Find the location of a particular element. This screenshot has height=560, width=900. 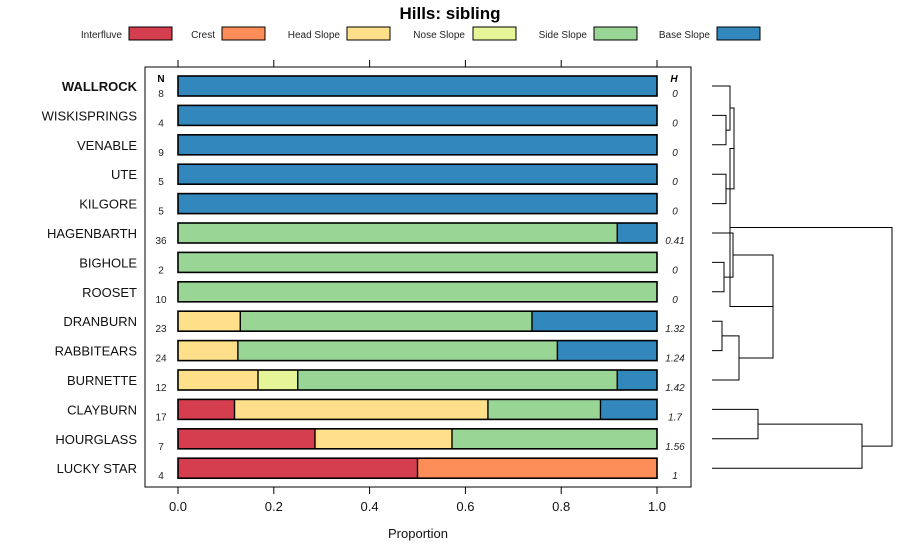

legend-label: Side Slope is located at coordinates (563, 35).